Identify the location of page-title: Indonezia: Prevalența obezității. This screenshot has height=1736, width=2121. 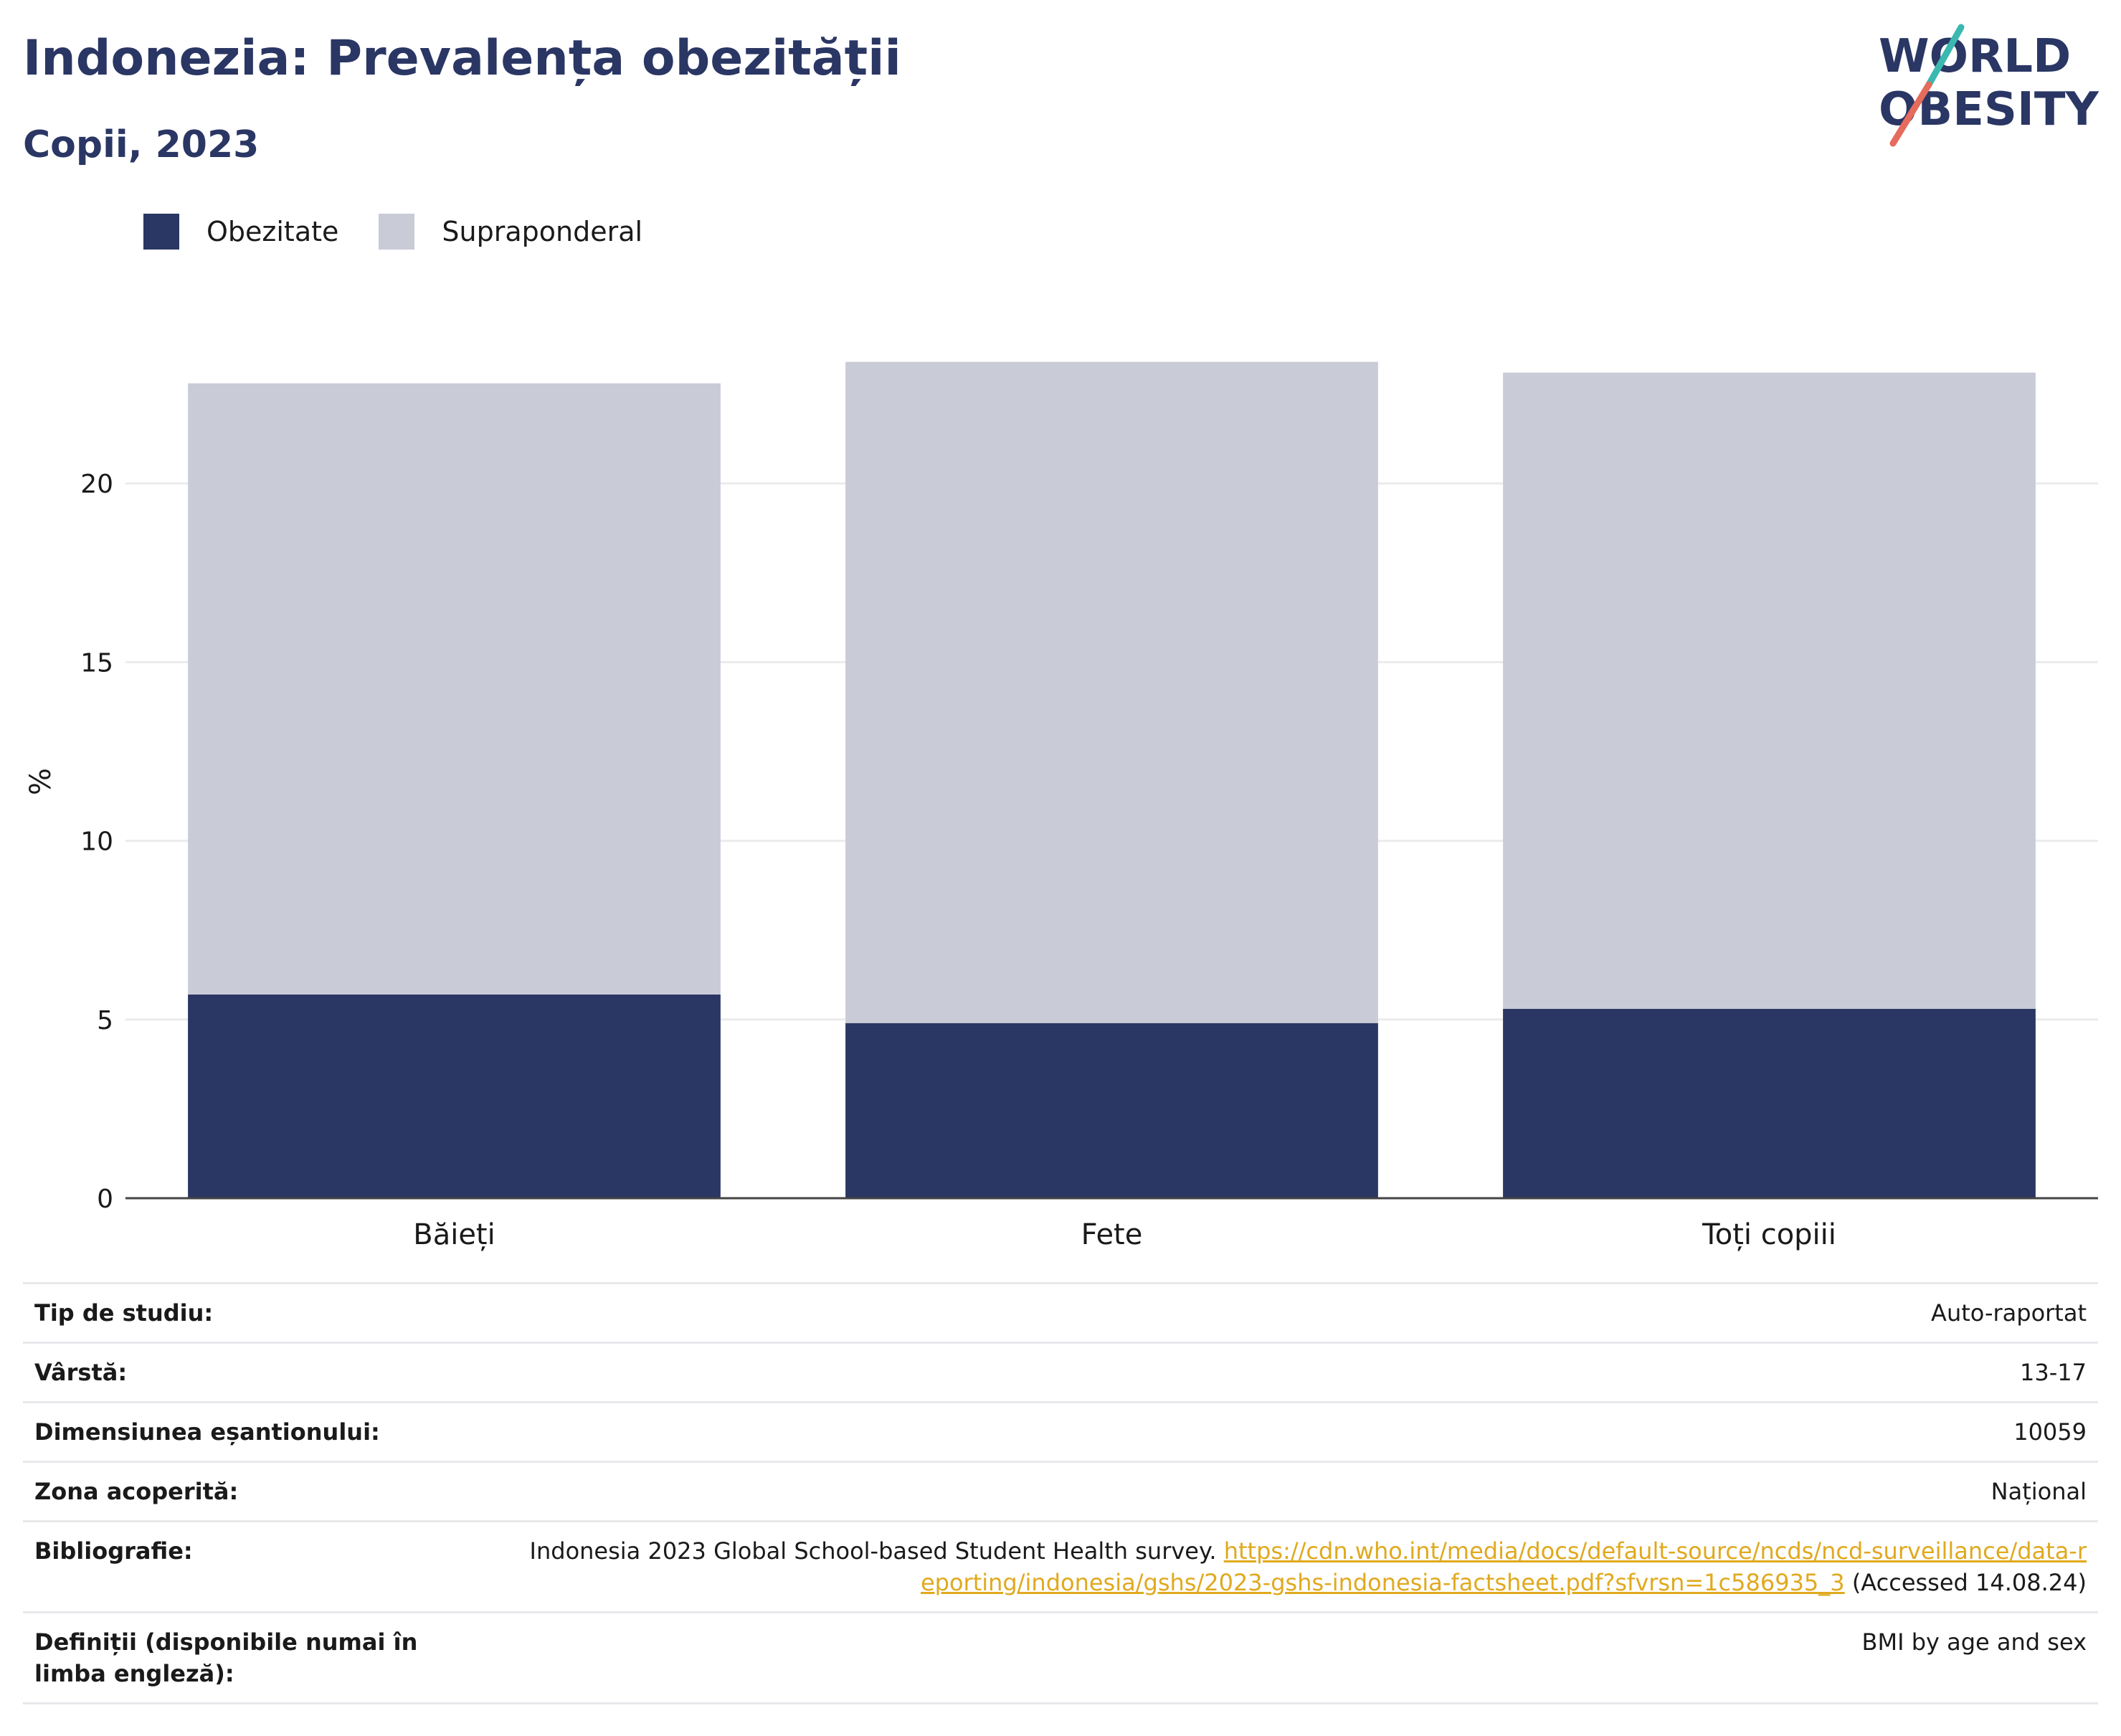
(462, 58).